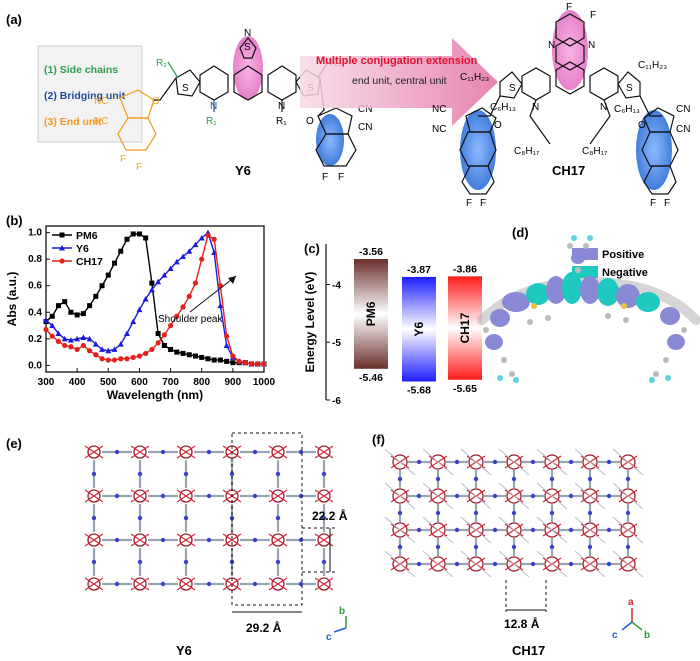 This screenshot has width=700, height=661. Describe the element at coordinates (62, 261) in the screenshot. I see `legend-marker` at that location.